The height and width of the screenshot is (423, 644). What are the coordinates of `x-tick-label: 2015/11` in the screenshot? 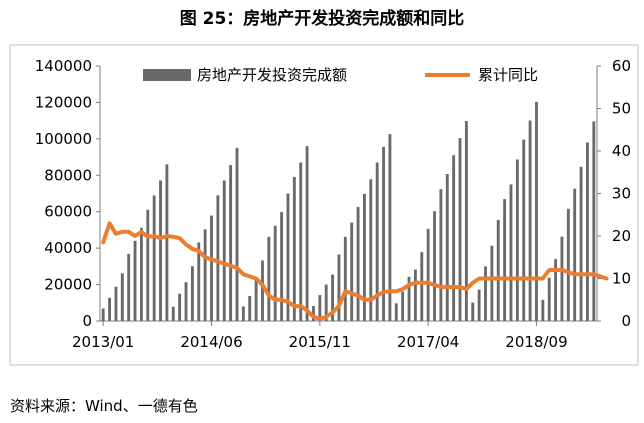 It's located at (320, 342).